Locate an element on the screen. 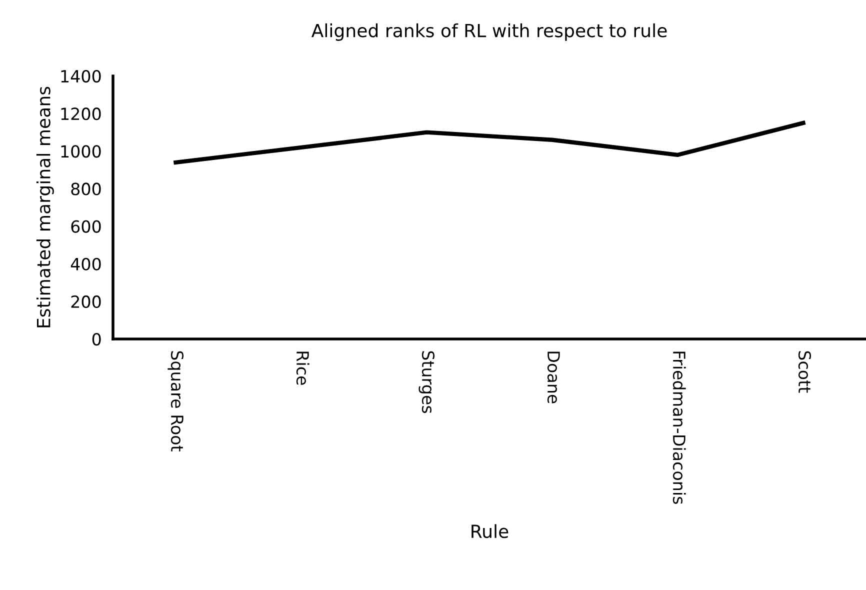 The width and height of the screenshot is (866, 590). x-tick-label: Scott is located at coordinates (805, 372).